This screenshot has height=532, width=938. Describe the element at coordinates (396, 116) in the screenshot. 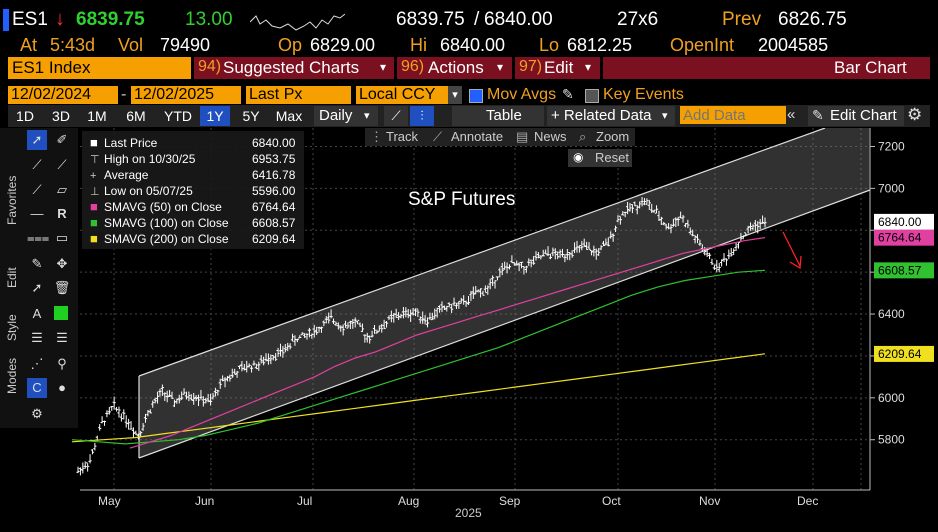

I see `line-type-icon: ⟋` at that location.